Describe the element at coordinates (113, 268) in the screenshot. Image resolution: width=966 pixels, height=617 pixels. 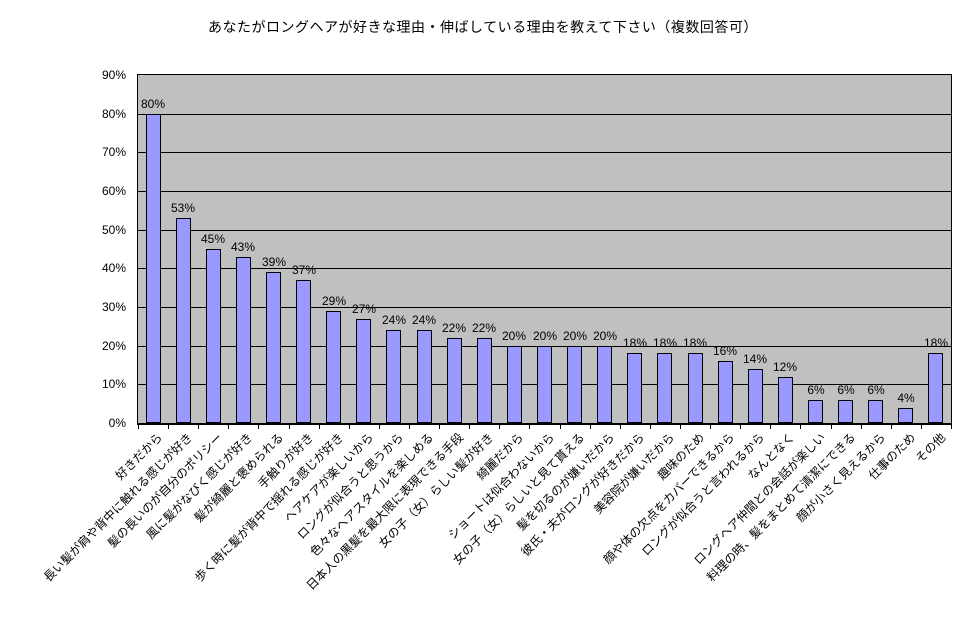
I see `y-axis-label: 40%` at that location.